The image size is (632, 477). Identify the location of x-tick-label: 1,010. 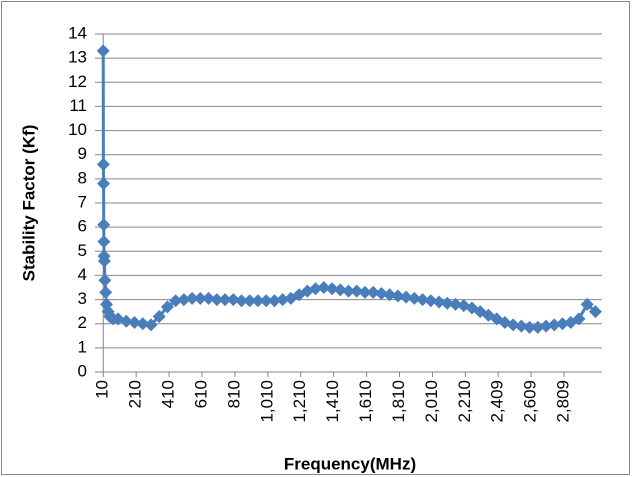
(266, 401).